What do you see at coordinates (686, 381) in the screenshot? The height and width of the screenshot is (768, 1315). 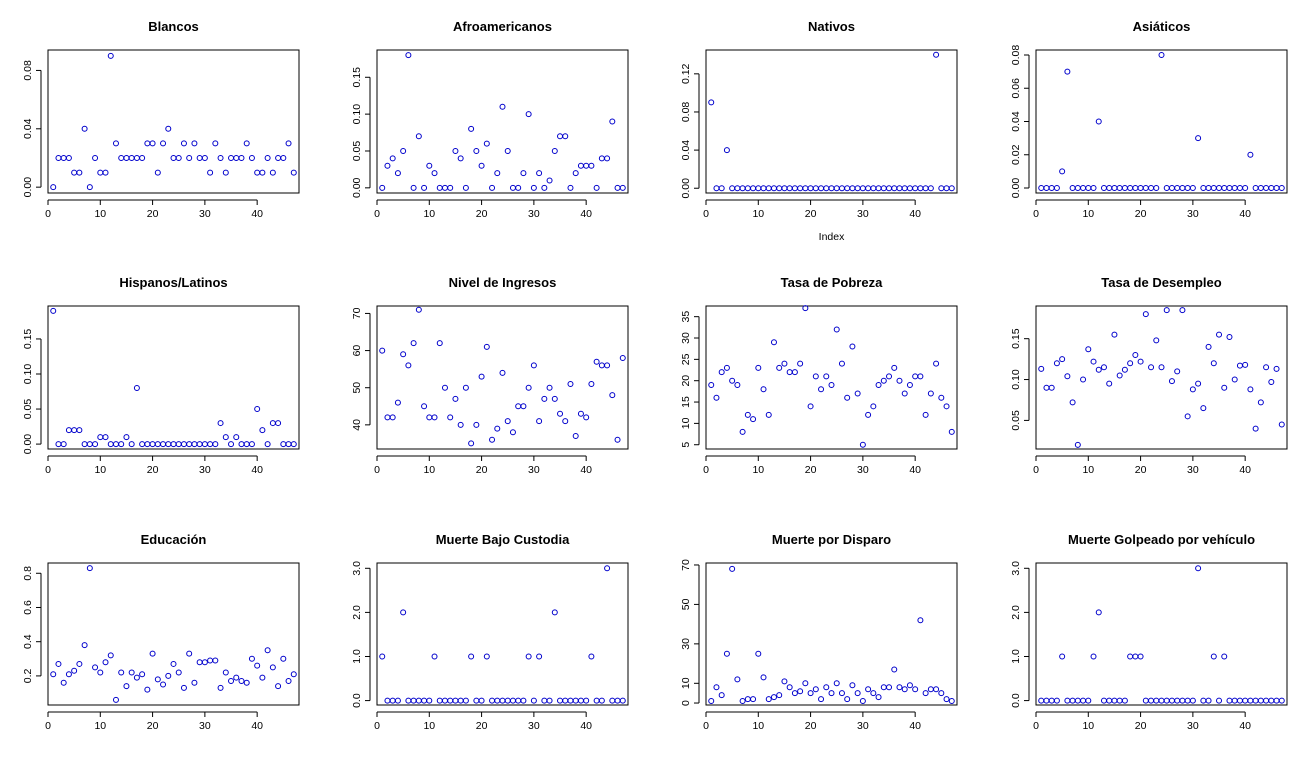 I see `y-tick-label: 20` at bounding box center [686, 381].